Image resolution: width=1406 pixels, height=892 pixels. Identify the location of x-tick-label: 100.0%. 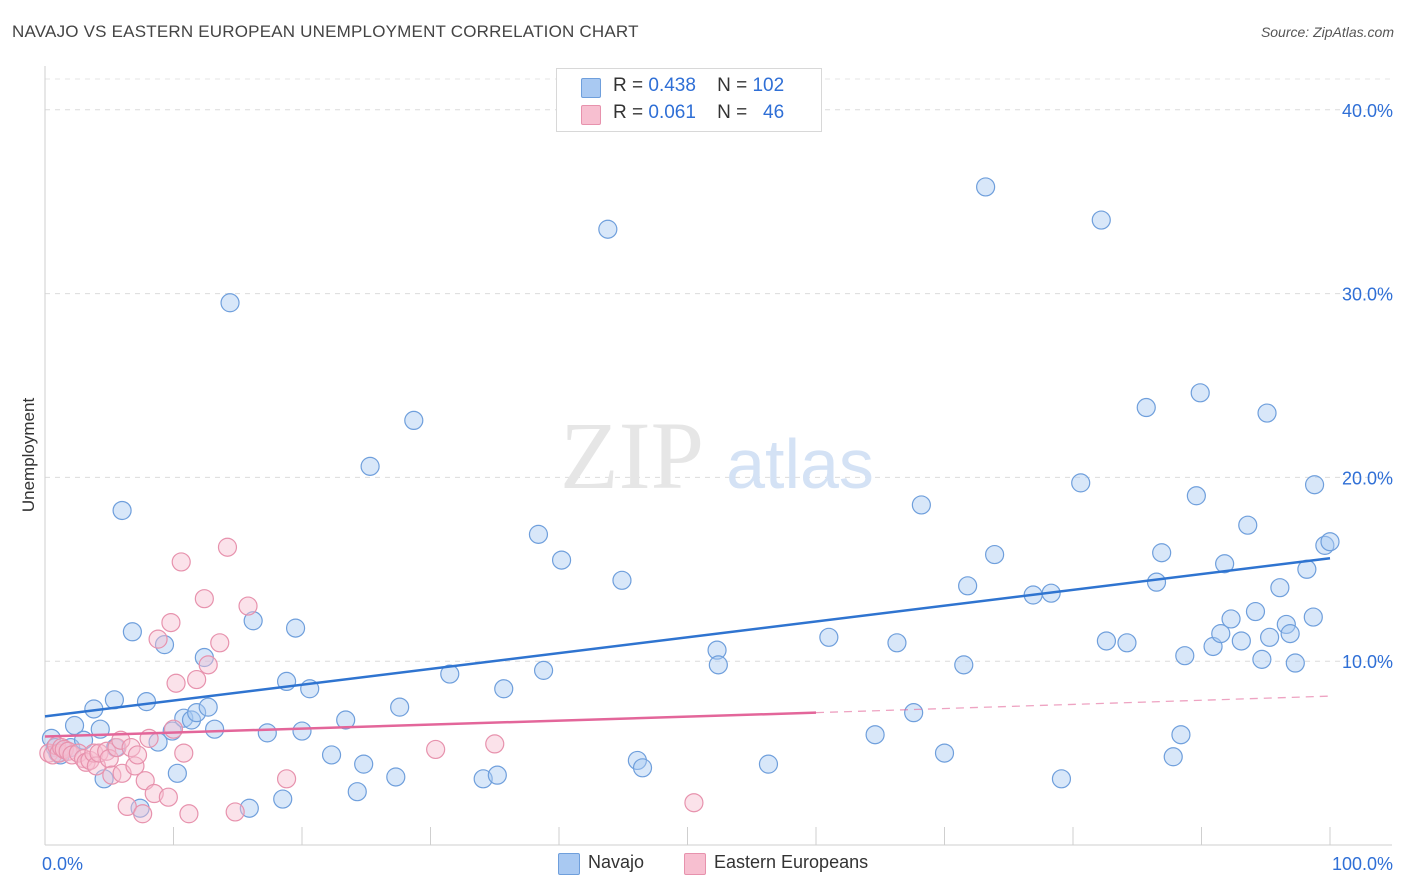
(1362, 864).